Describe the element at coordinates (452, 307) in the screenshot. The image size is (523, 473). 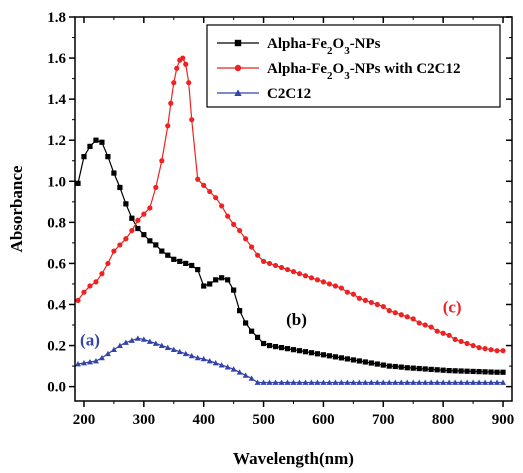
I see `curve-annotation: (c)` at that location.